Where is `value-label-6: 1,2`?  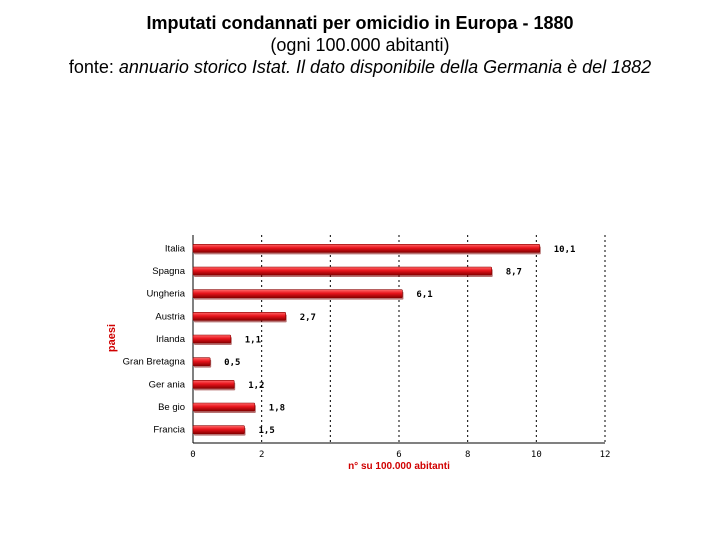 value-label-6: 1,2 is located at coordinates (256, 386).